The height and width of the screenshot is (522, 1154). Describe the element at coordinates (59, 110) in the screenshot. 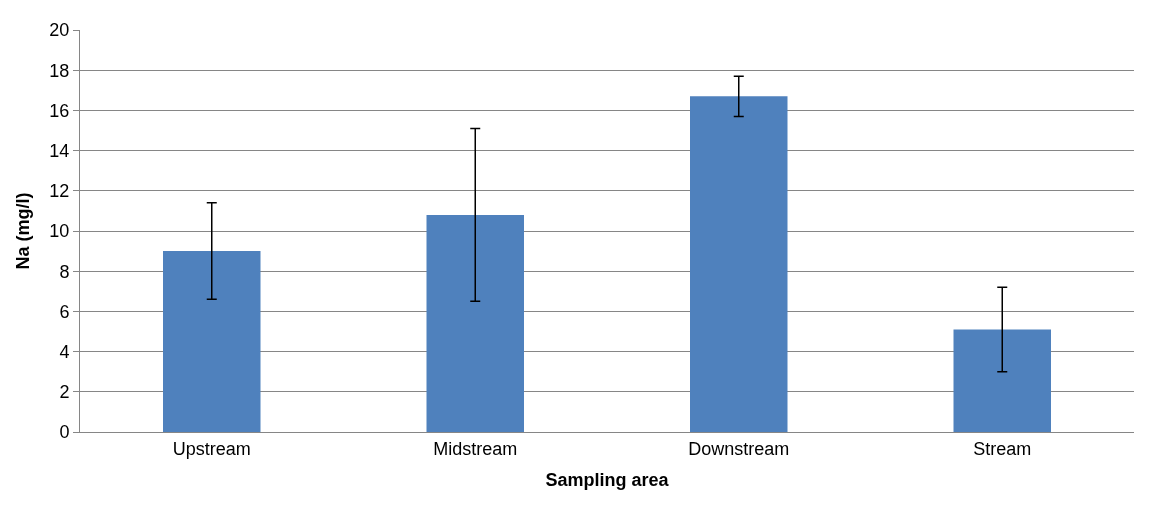

I see `y-tick-label: 16` at that location.